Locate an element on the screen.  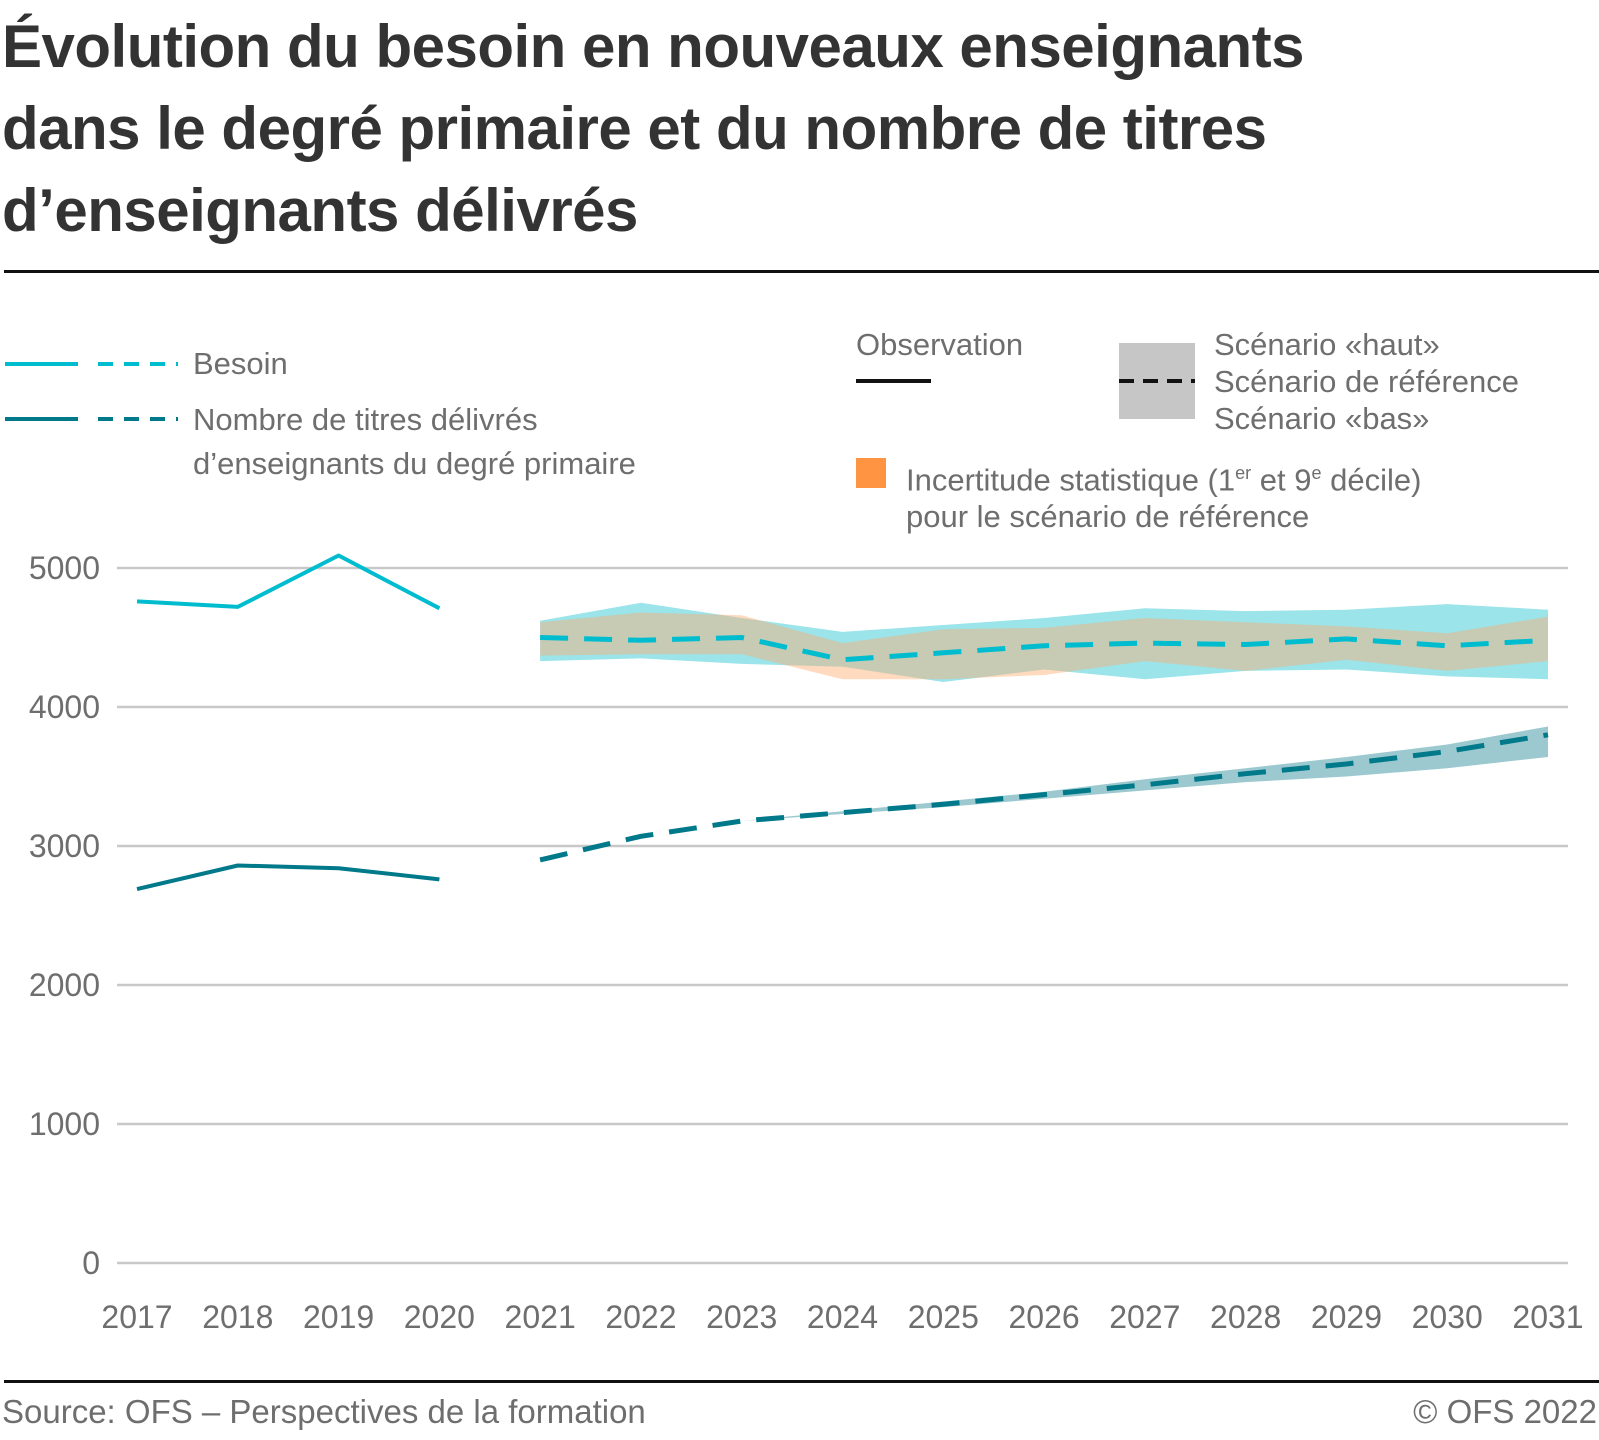
legend-label-scenario-bas: Scénario «bas» is located at coordinates (1322, 418).